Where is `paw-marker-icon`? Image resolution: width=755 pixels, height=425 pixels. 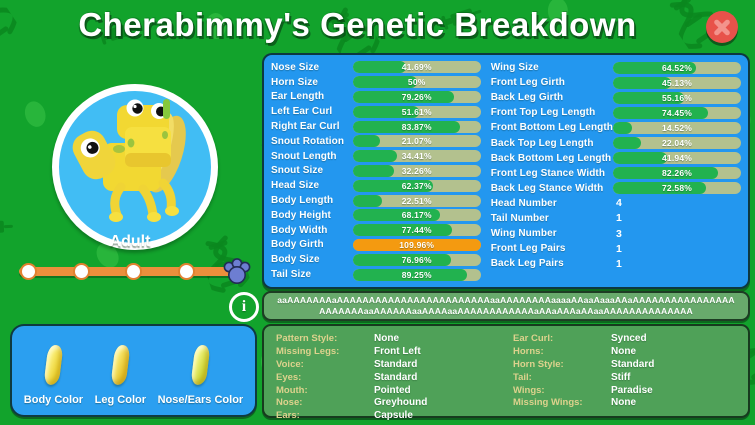
paw-marker-icon is located at coordinates (237, 272).